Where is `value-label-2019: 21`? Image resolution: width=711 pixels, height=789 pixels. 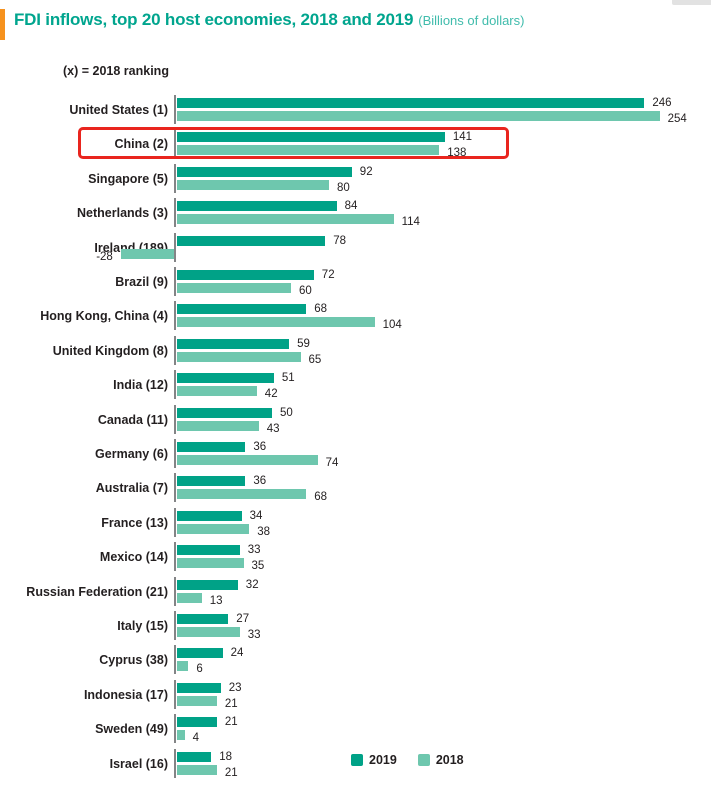
value-label-2019: 21 is located at coordinates (231, 722).